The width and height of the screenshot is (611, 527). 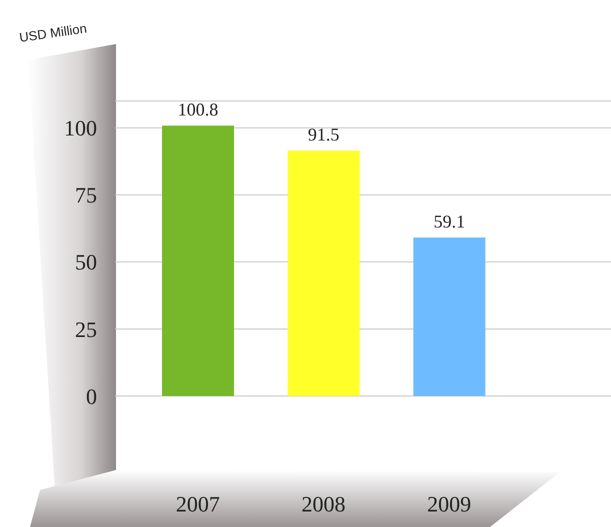 I want to click on y-axis-title: USD Million, so click(x=53, y=32).